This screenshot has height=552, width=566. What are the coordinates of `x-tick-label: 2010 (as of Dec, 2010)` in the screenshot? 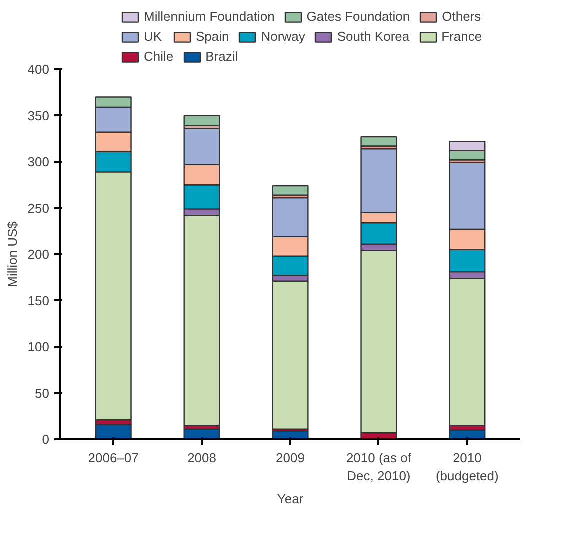 It's located at (379, 467).